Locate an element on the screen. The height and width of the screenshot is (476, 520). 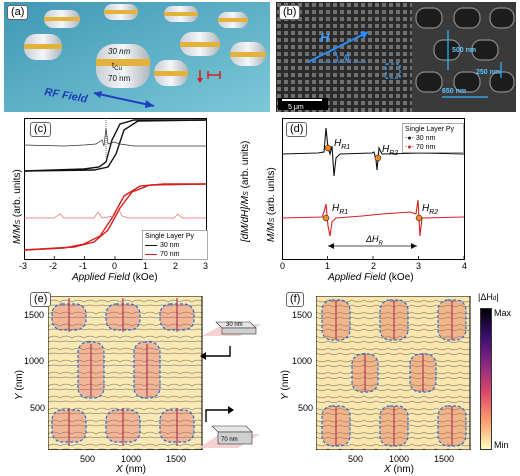
h-label: H is located at coordinates (325, 37).